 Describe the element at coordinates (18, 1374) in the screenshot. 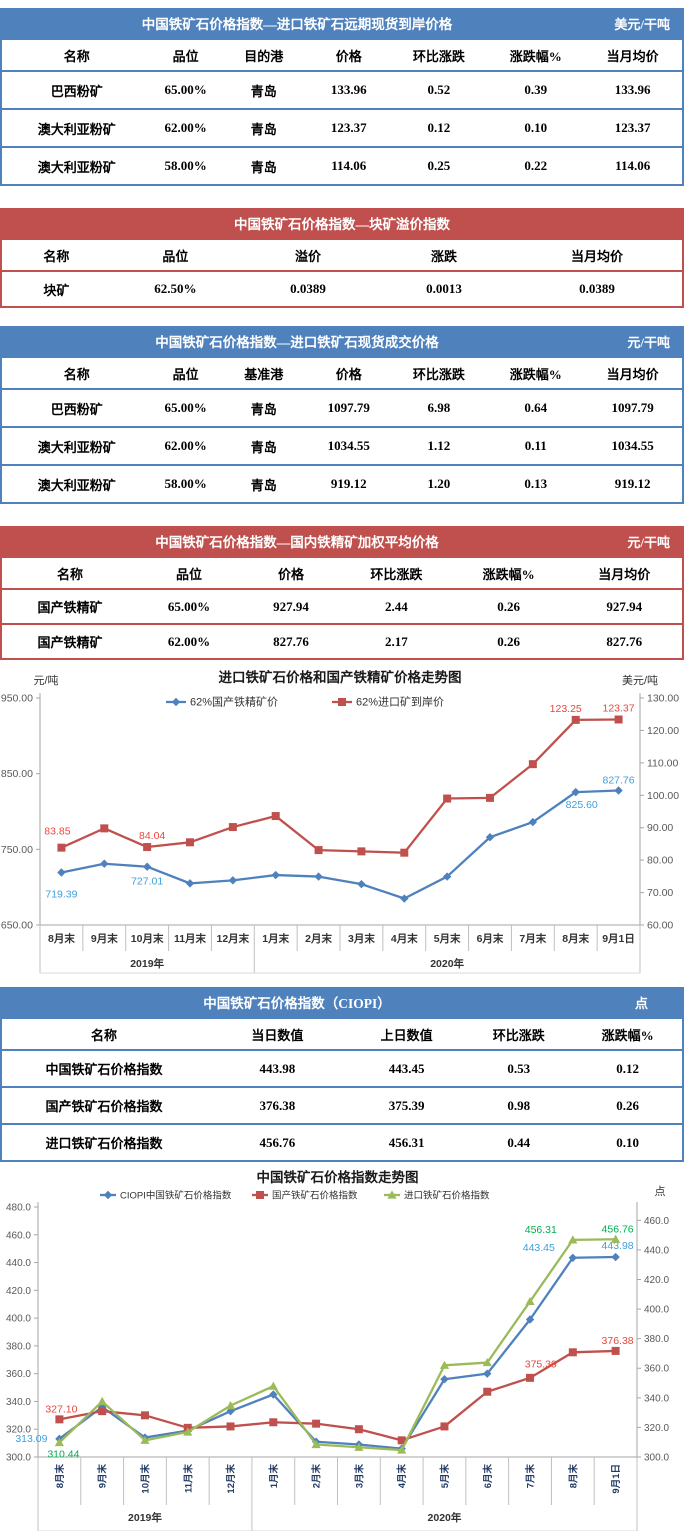

I see `left-axis-tick-label: 360.0` at that location.